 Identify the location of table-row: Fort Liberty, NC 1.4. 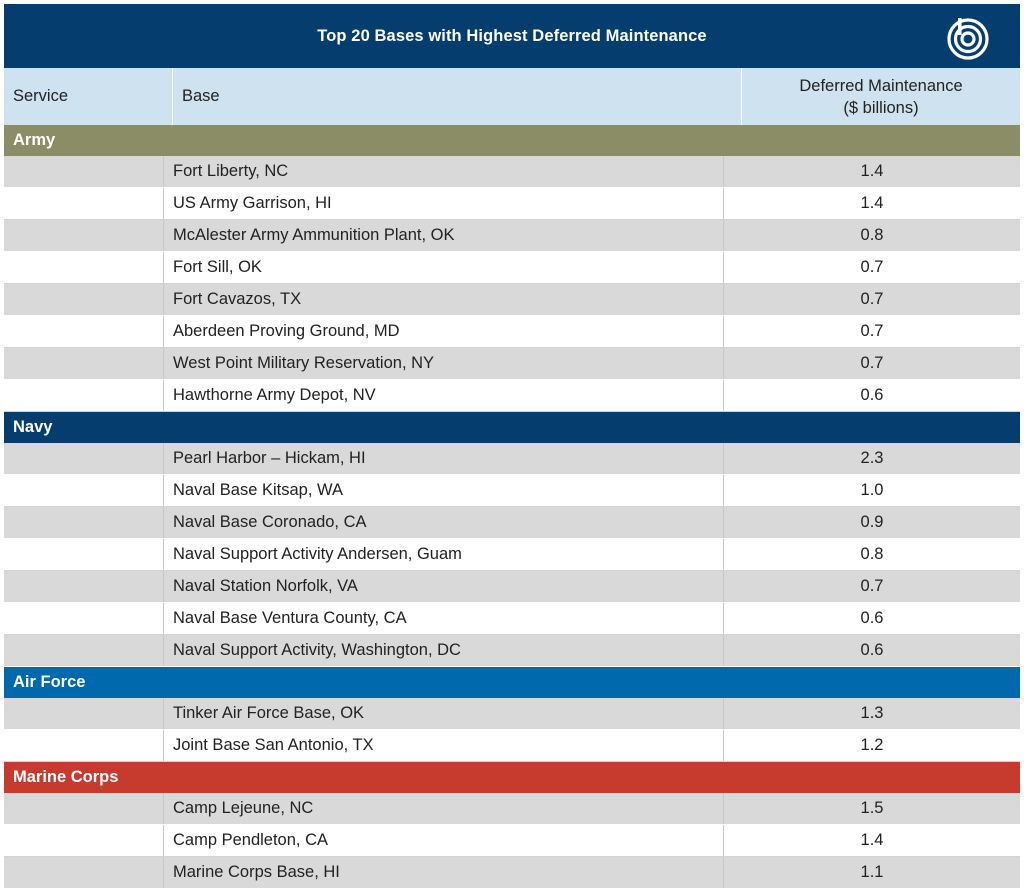
(512, 172).